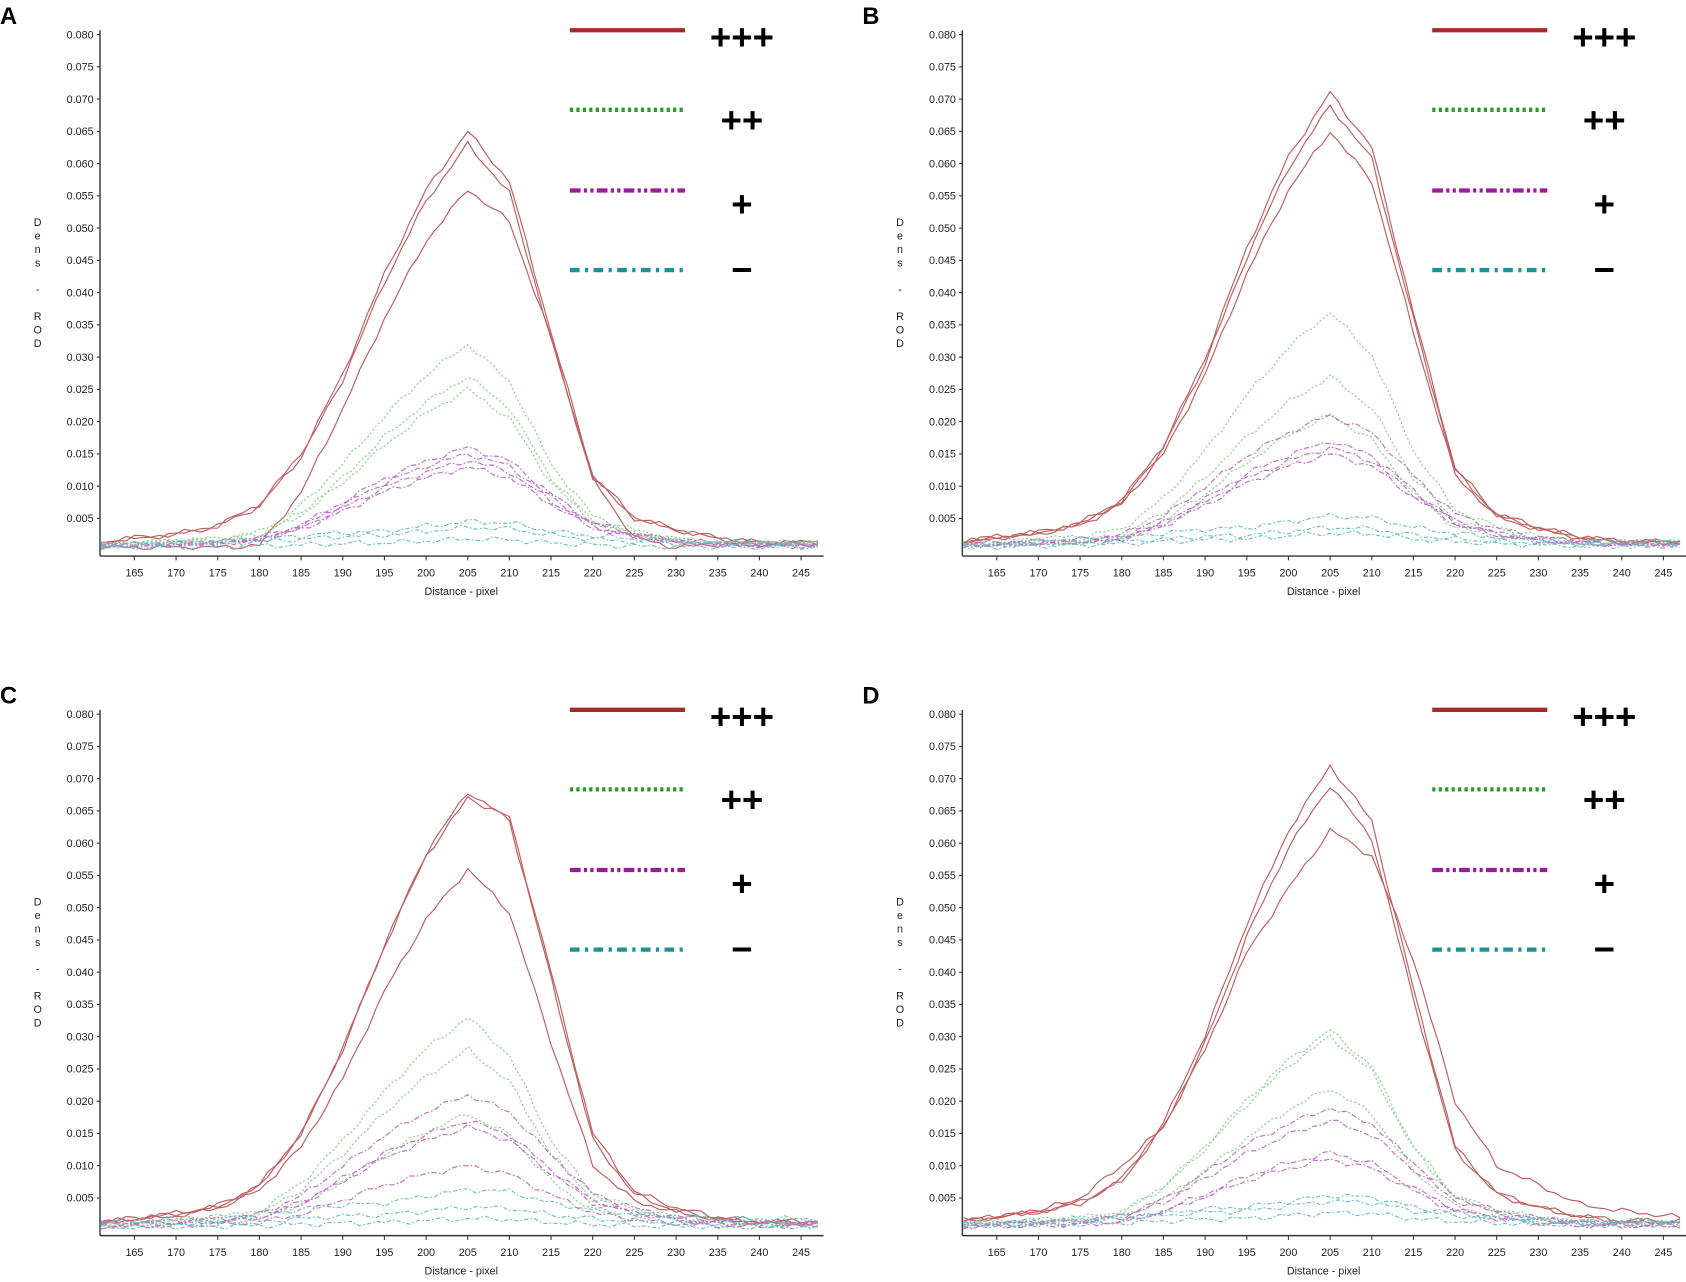  What do you see at coordinates (1372, 1253) in the screenshot?
I see `x-tick-label: 210` at bounding box center [1372, 1253].